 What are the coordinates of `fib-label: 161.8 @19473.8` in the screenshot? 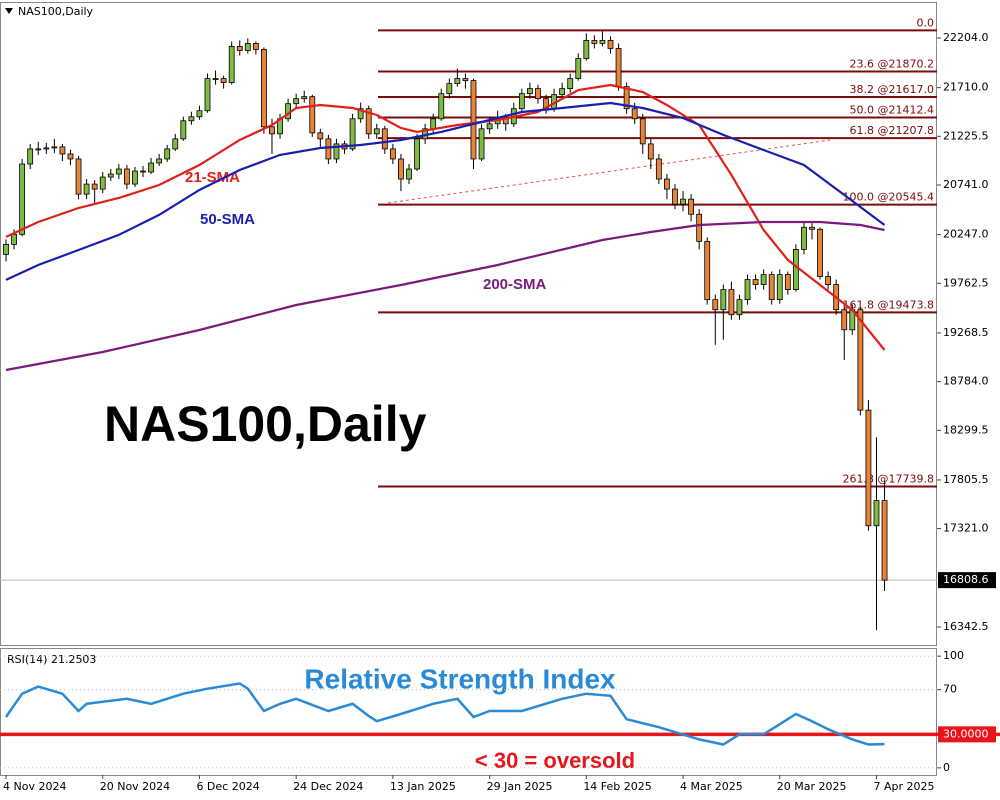 It's located at (888, 304).